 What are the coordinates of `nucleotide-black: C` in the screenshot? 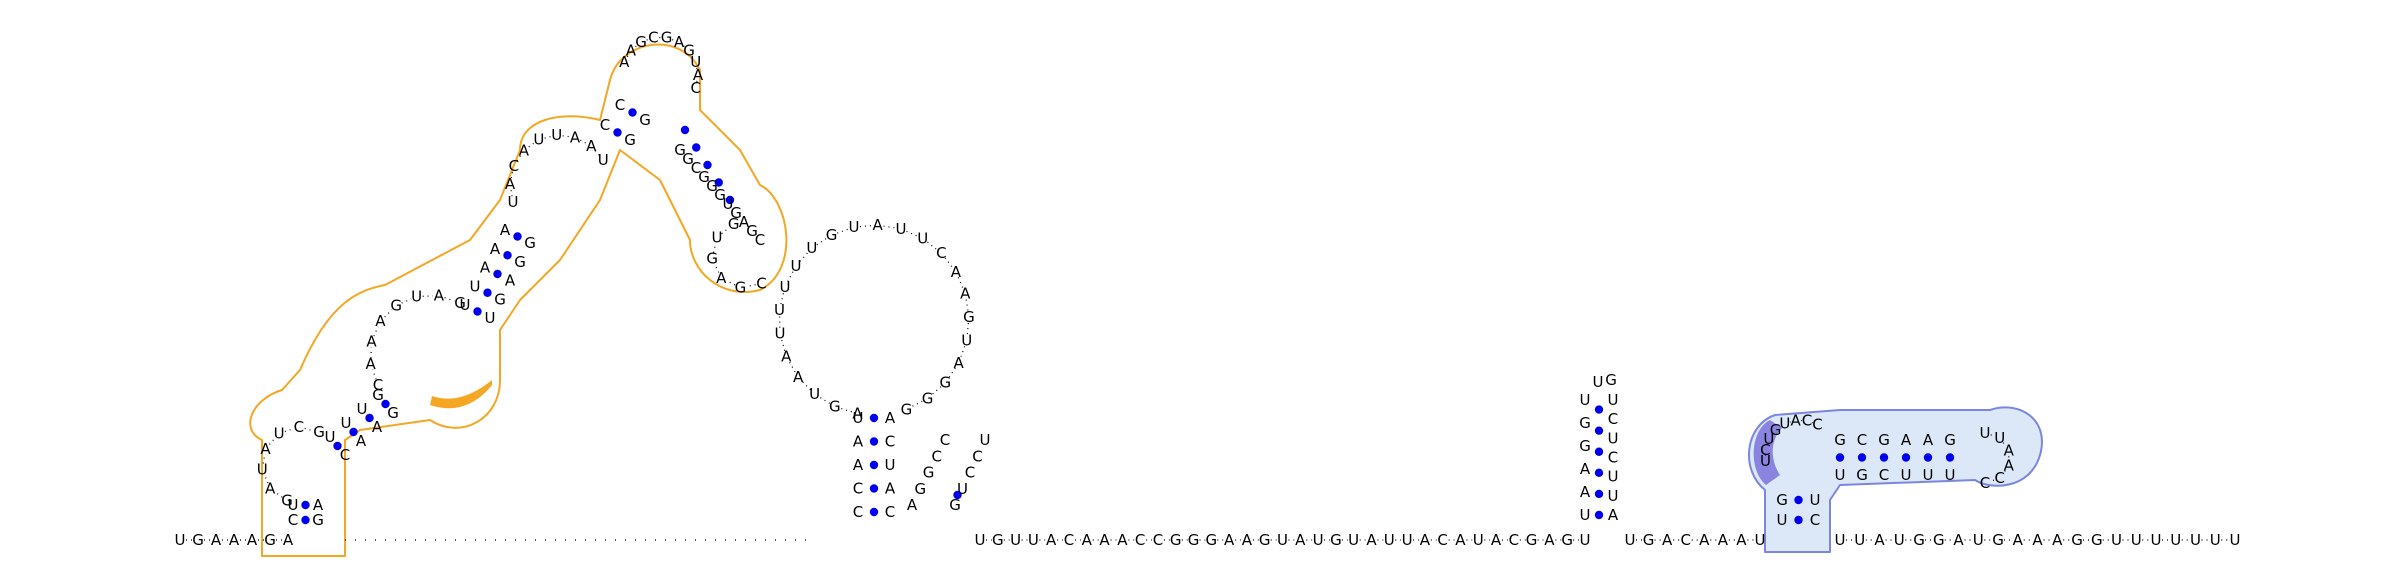 It's located at (890, 442).